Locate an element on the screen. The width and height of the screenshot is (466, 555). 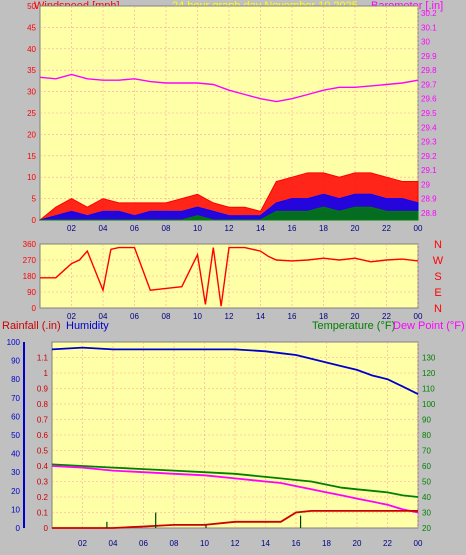
rain-y-tick-0.7: 0.7 is located at coordinates (43, 420).